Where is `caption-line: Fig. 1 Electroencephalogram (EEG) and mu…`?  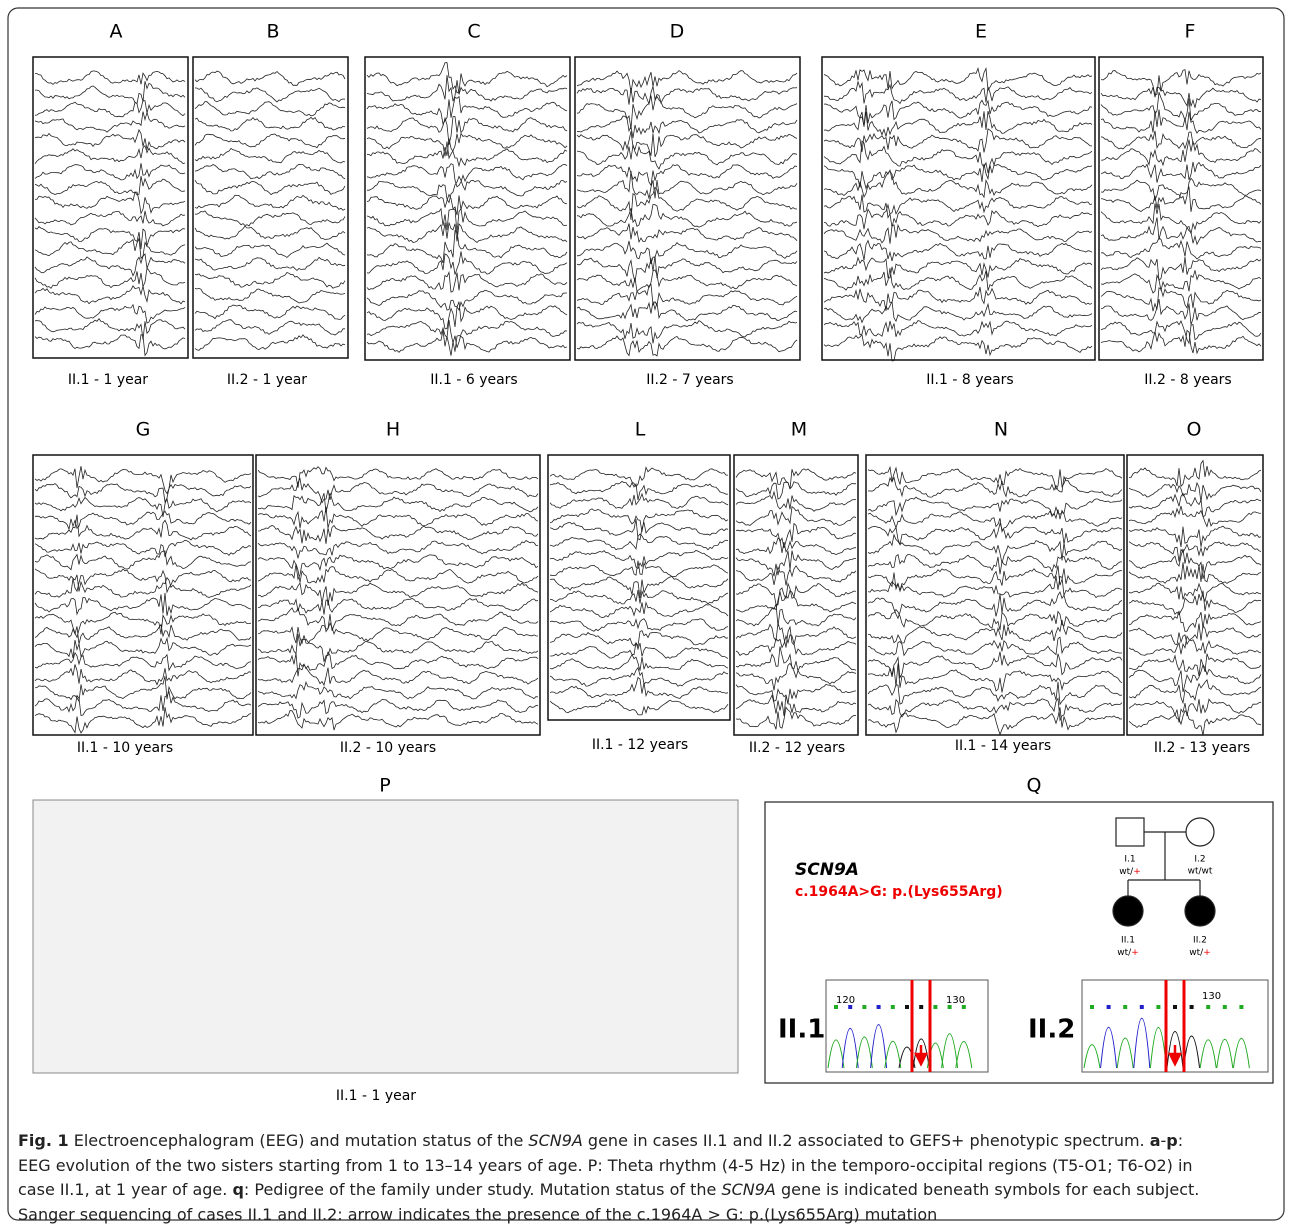 caption-line: Fig. 1 Electroencephalogram (EEG) and mu… is located at coordinates (608, 1141).